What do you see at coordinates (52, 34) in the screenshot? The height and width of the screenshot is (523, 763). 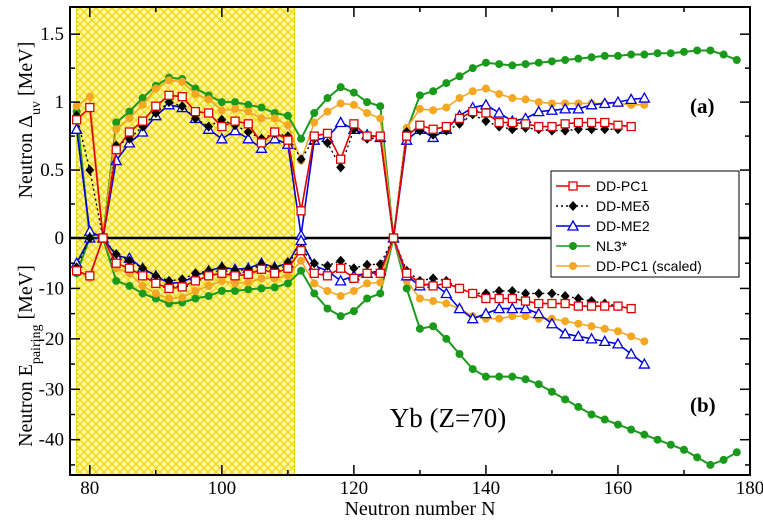 I see `y-tick-label-top-panel: 1.5` at bounding box center [52, 34].